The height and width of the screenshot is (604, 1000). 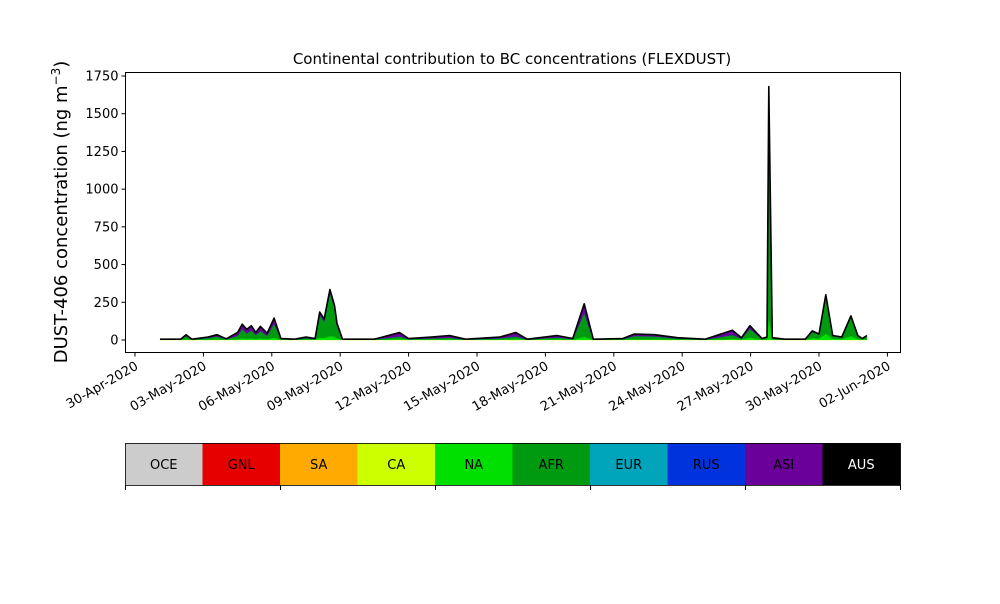 What do you see at coordinates (648, 387) in the screenshot?
I see `x-tick-label: 24-May-2020` at bounding box center [648, 387].